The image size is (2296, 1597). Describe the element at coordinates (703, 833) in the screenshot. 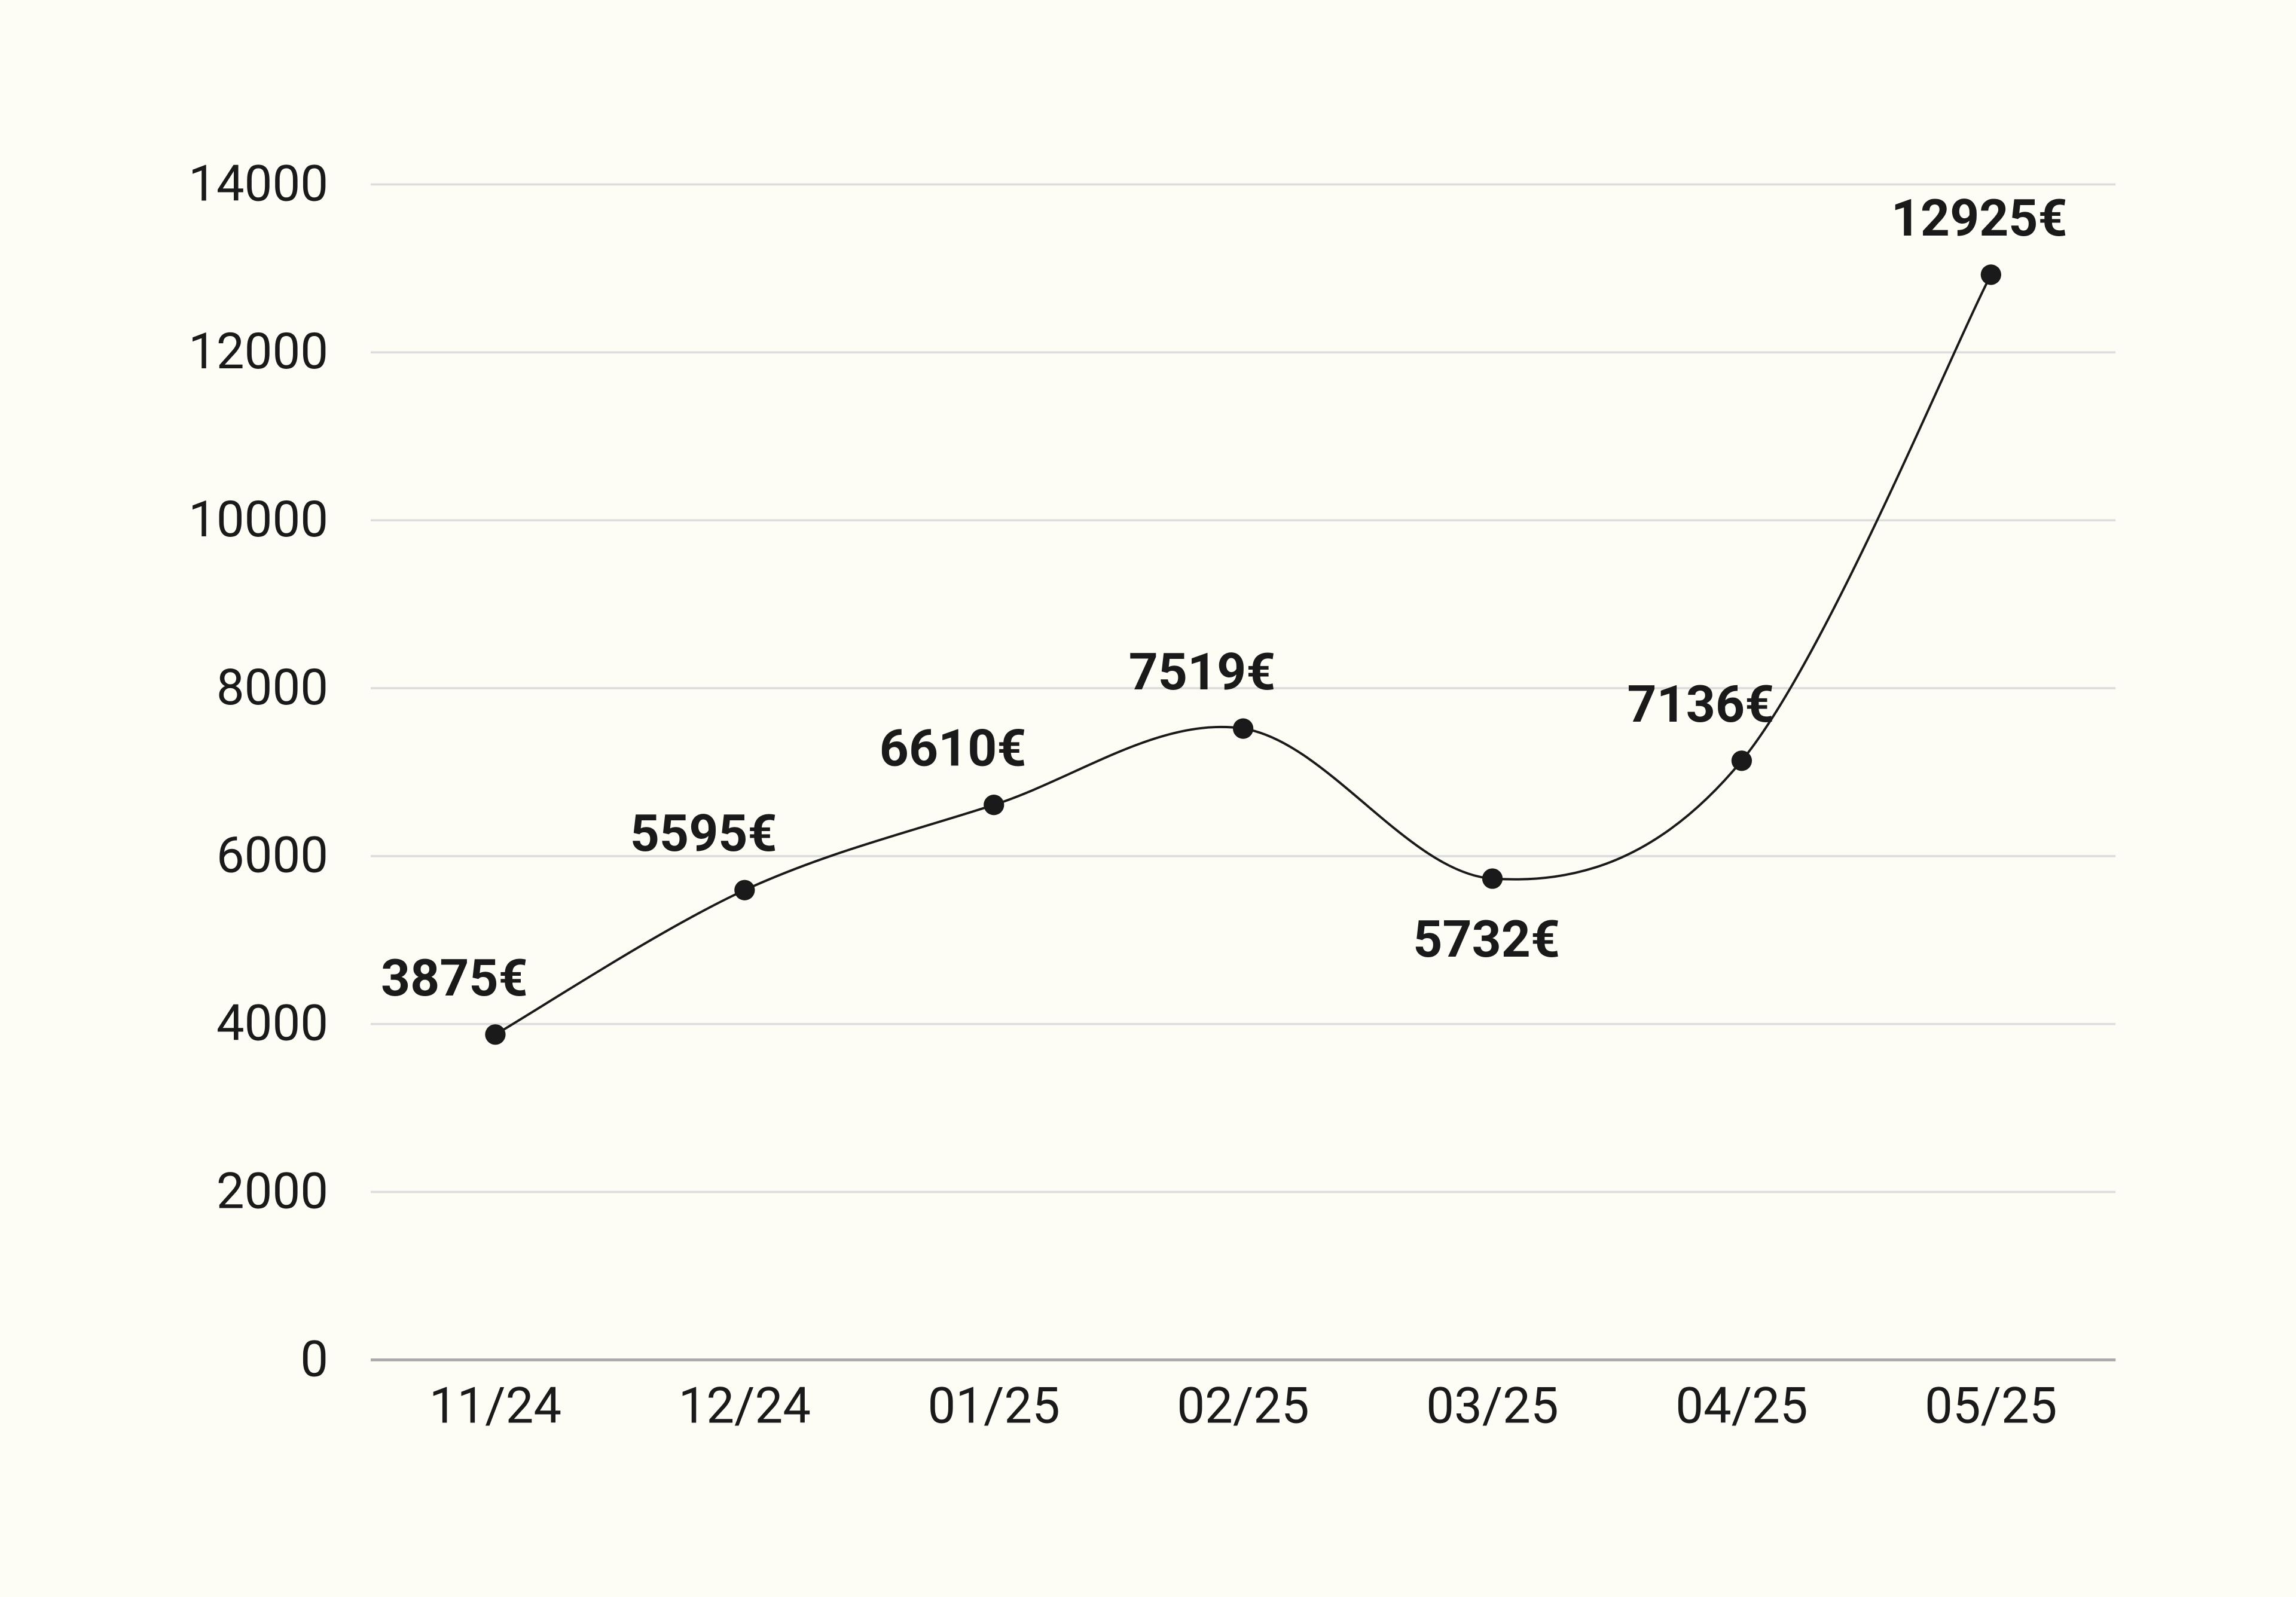

I see `value-label: 5595€` at that location.